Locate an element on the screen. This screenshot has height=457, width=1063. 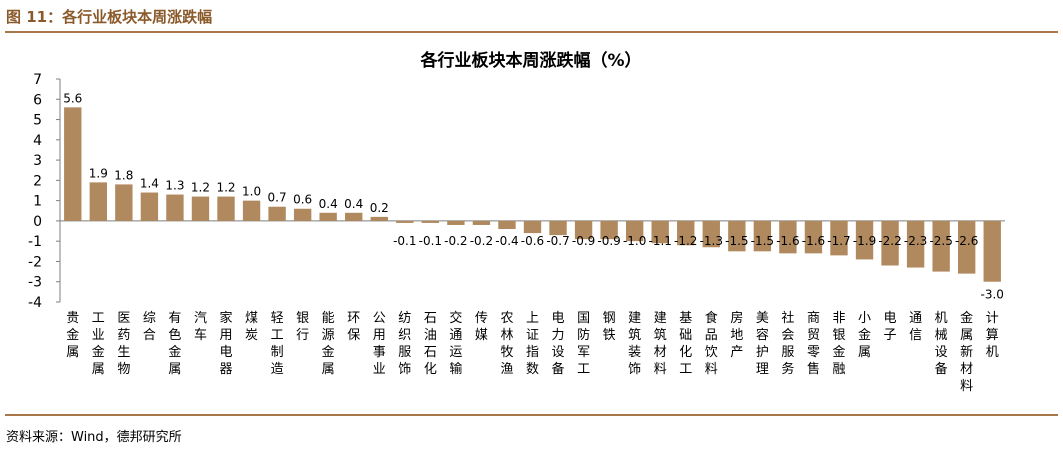
data-label: -2.3 is located at coordinates (915, 241).